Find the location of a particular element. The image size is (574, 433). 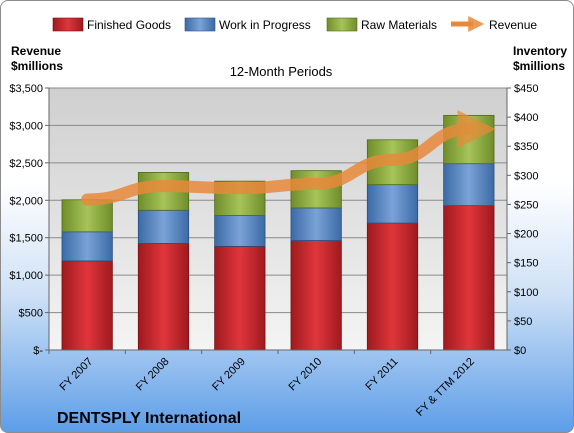

x-tick-label: FY 2007 is located at coordinates (77, 375).